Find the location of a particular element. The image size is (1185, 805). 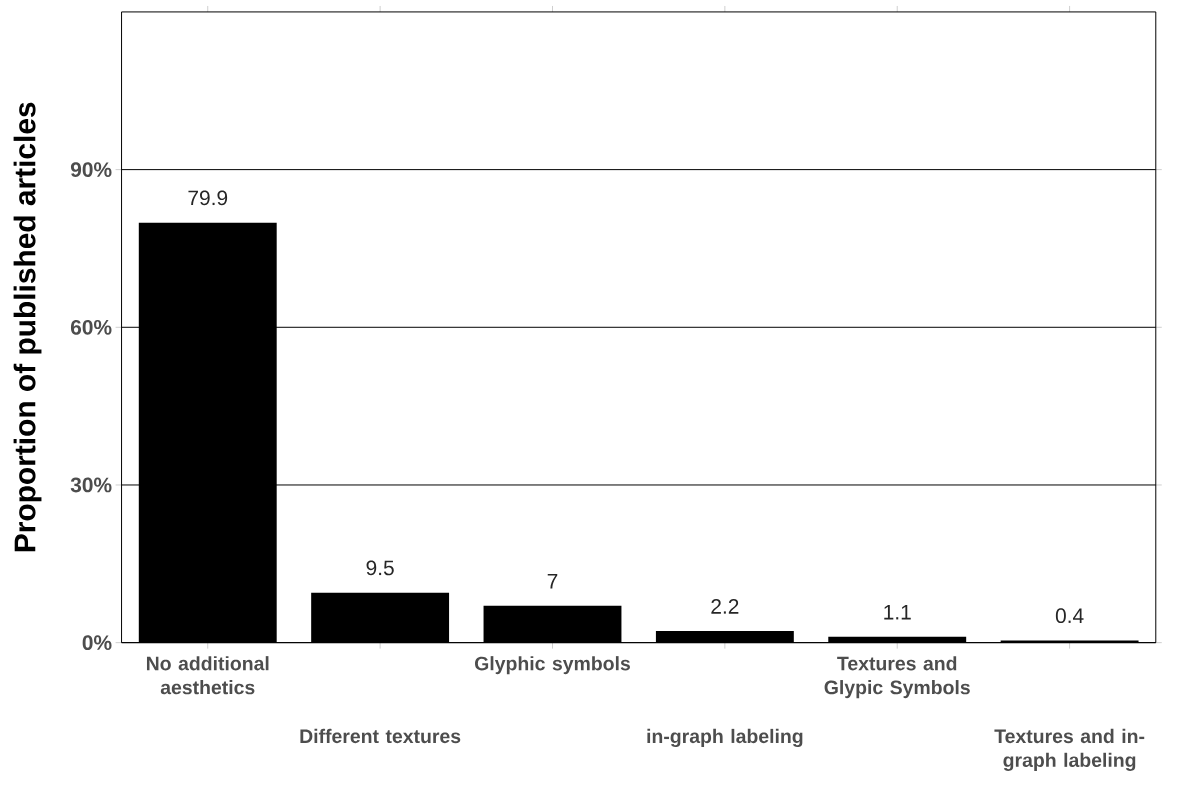

y-tick-label: 60% is located at coordinates (91, 327).